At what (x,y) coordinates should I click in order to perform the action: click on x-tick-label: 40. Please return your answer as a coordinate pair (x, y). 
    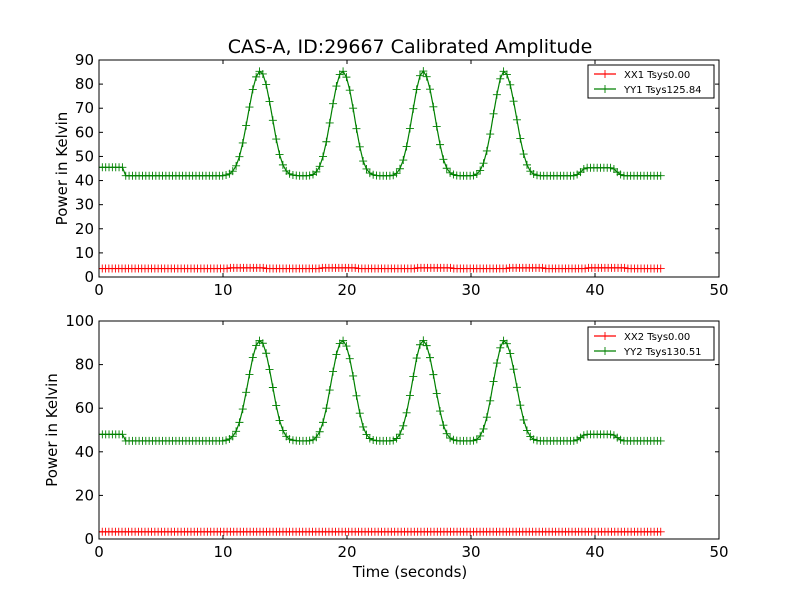
    Looking at the image, I should click on (594, 290).